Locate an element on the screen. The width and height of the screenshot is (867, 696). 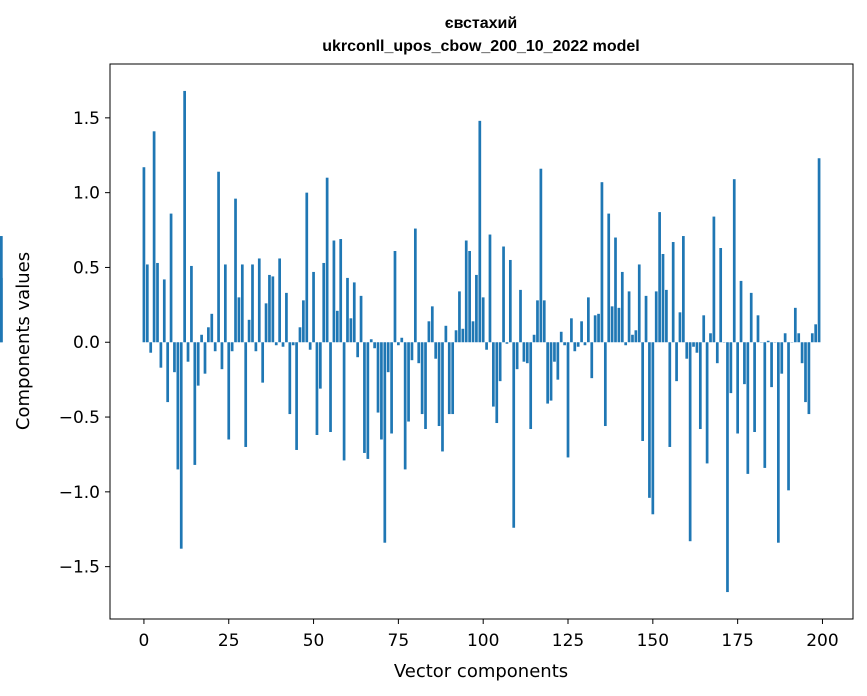
y-tick-label: 0.5 is located at coordinates (86, 268).